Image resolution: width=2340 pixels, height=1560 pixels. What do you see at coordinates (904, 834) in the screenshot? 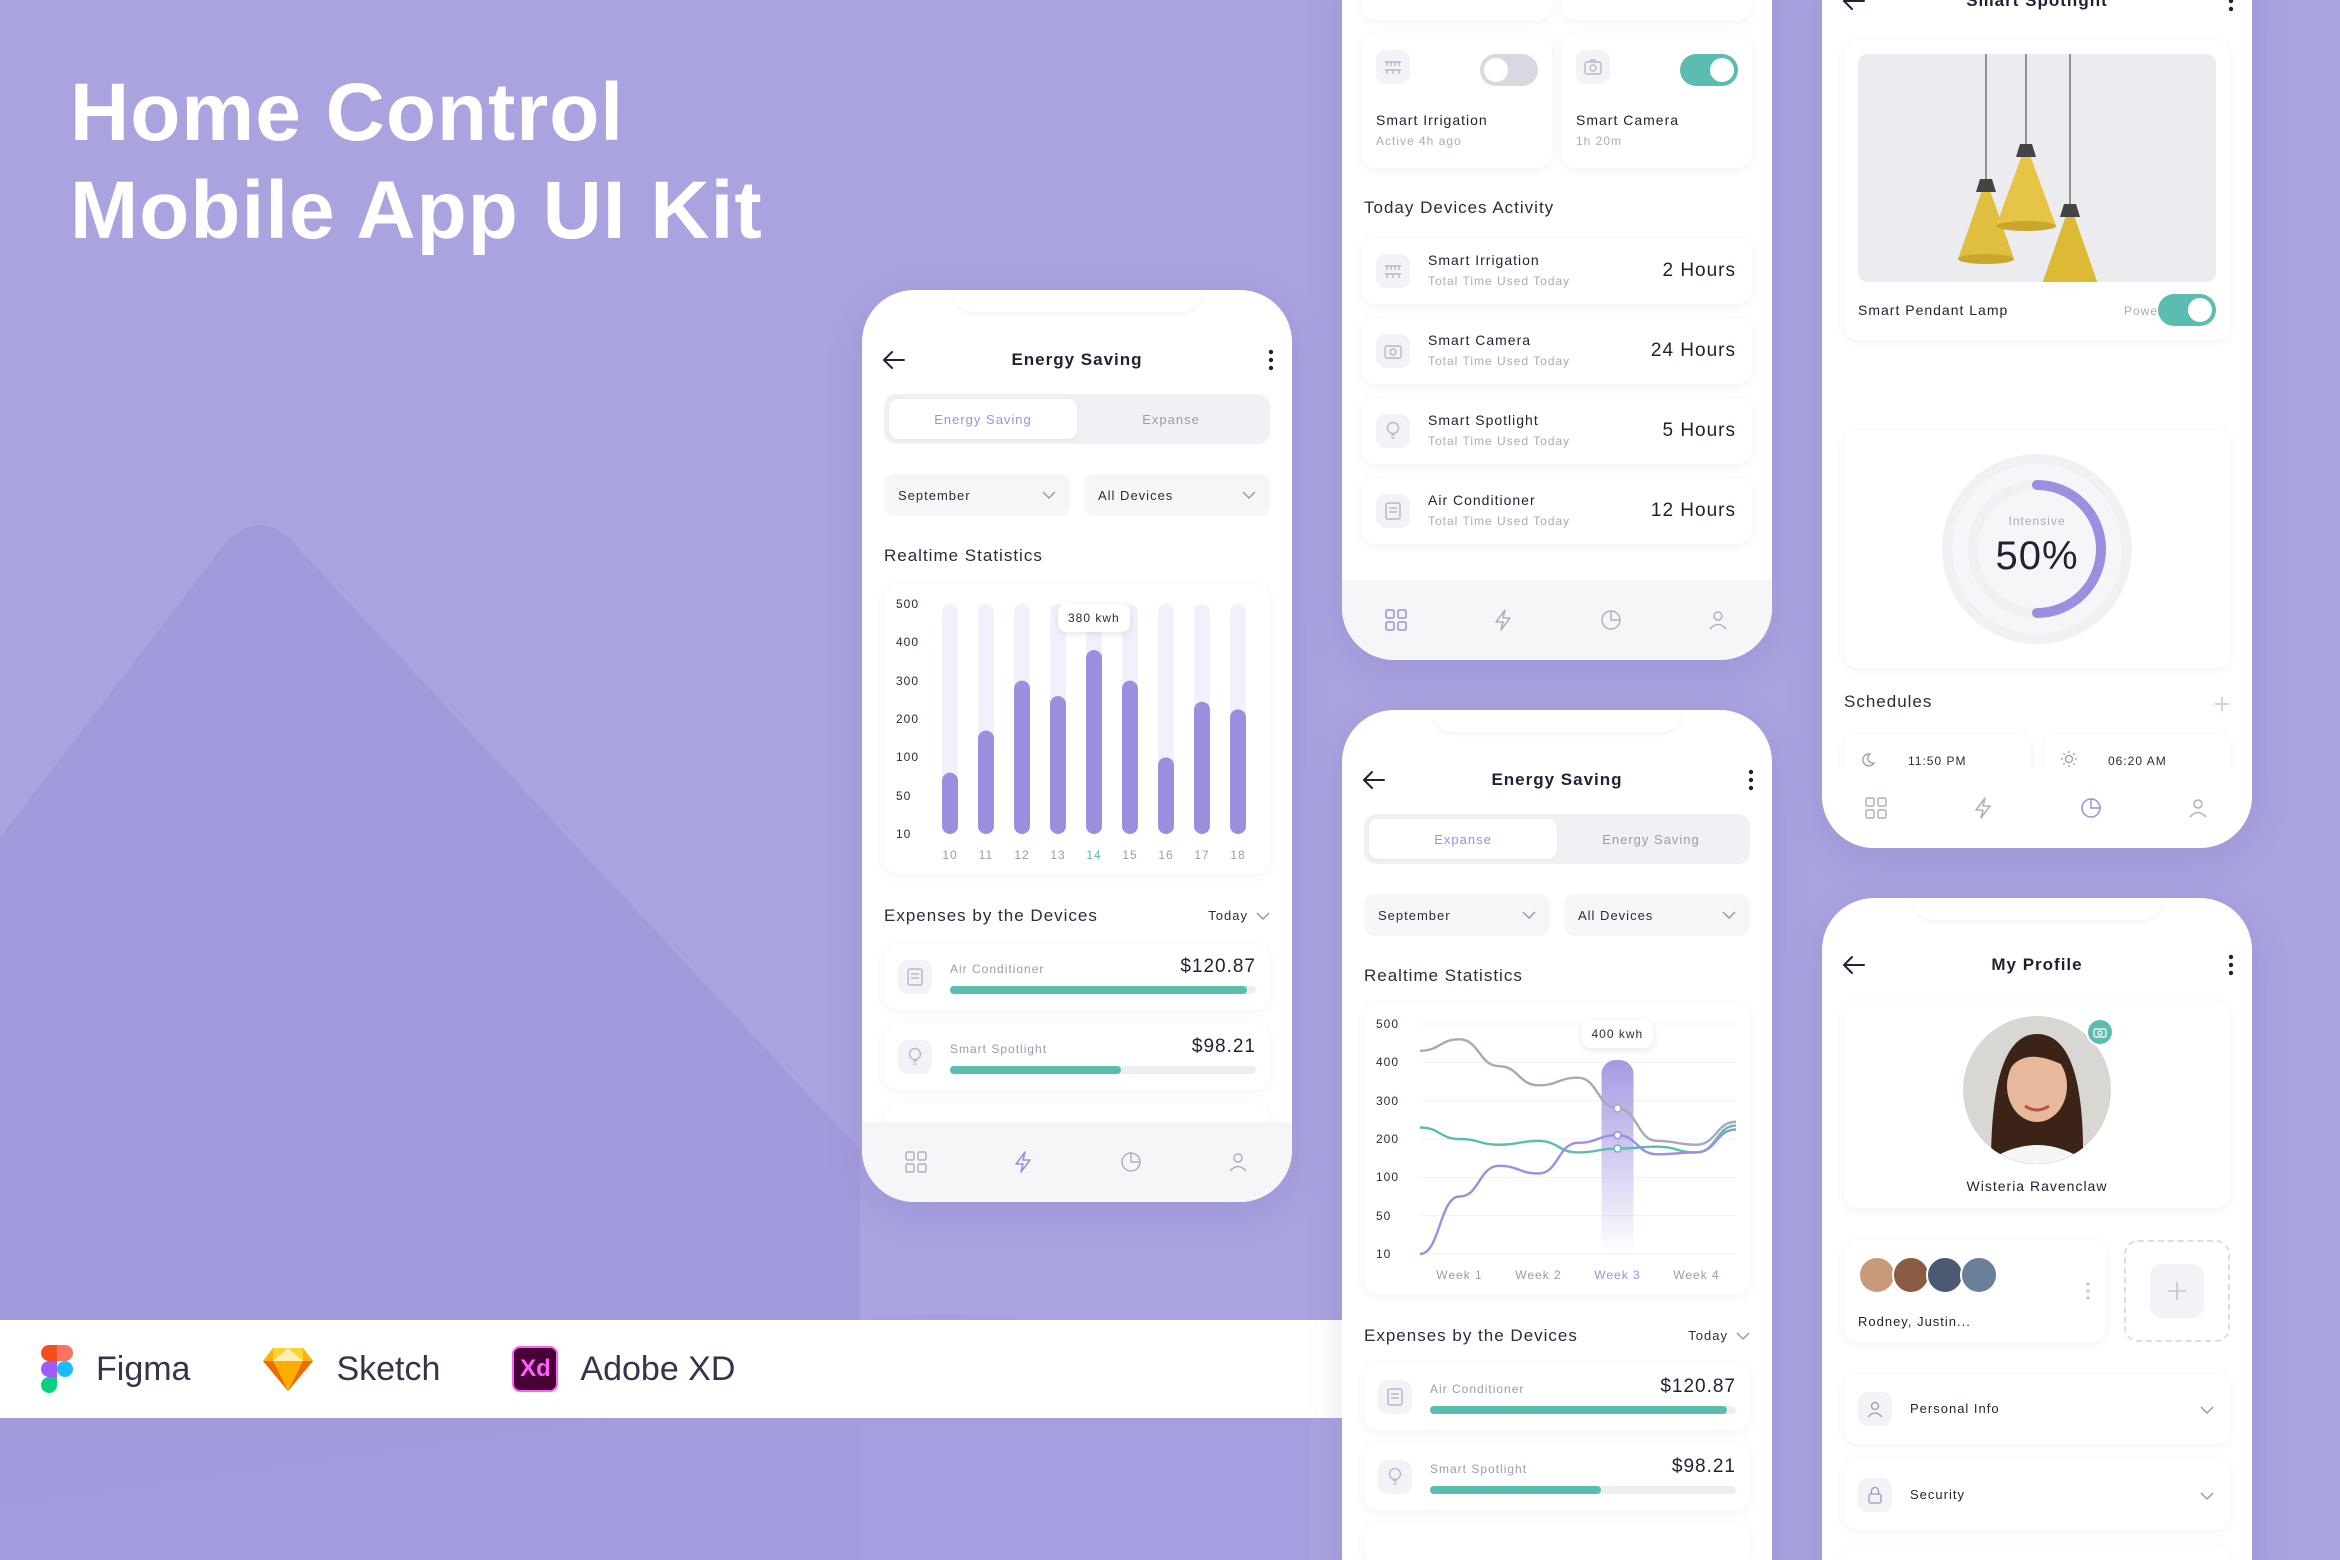
I see `y-tick-label: 10` at bounding box center [904, 834].